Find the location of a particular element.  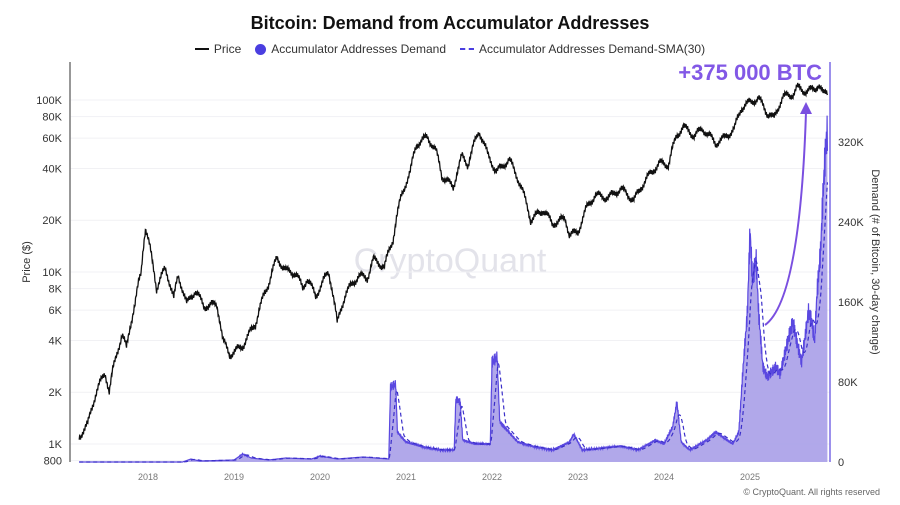

y-left-tick-label: 40K is located at coordinates (52, 169).